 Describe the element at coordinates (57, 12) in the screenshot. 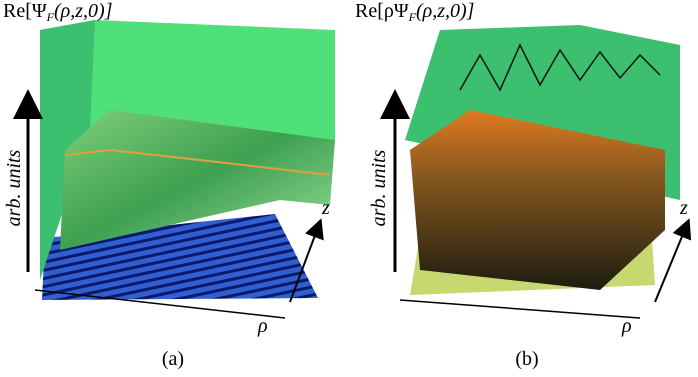

I see `panel-title: Re[ΨF(ρ,z,0)]` at that location.